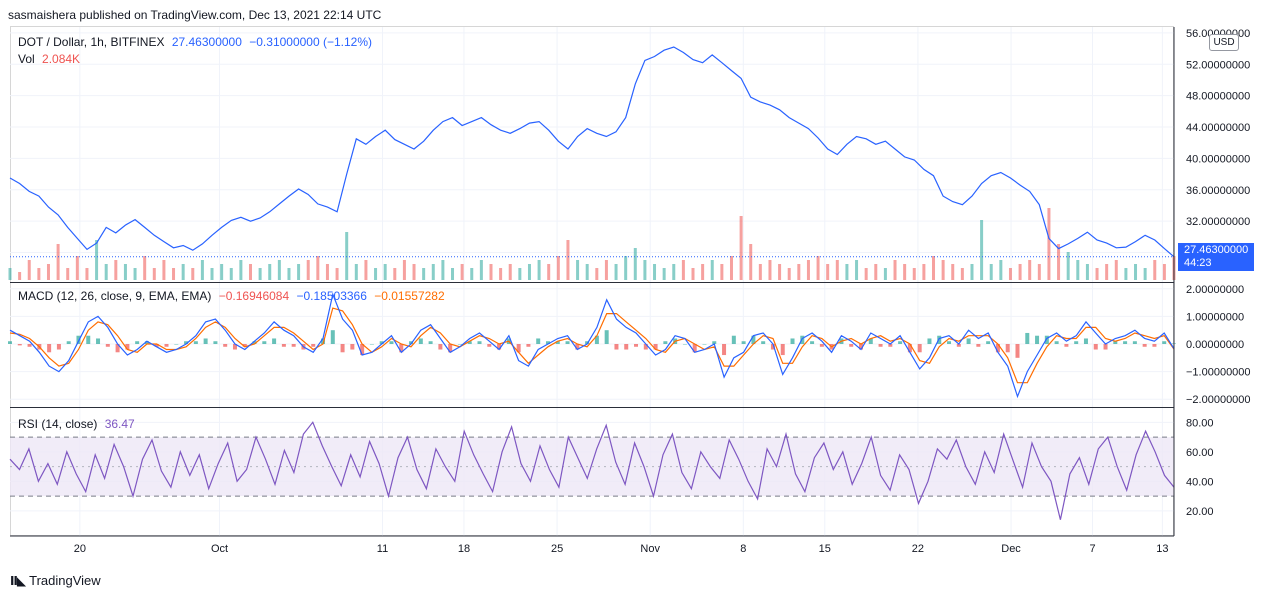  What do you see at coordinates (1218, 400) in the screenshot?
I see `macd-tick-label: −2.00000000` at bounding box center [1218, 400].